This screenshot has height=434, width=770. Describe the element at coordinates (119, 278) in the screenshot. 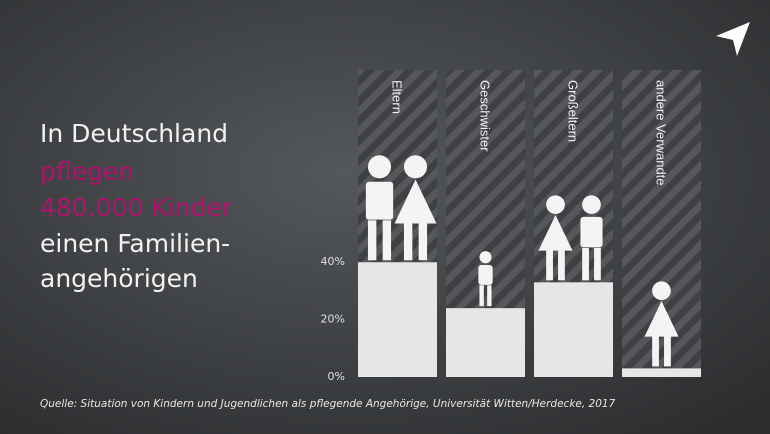

I see `headline-line: angehörigen` at that location.